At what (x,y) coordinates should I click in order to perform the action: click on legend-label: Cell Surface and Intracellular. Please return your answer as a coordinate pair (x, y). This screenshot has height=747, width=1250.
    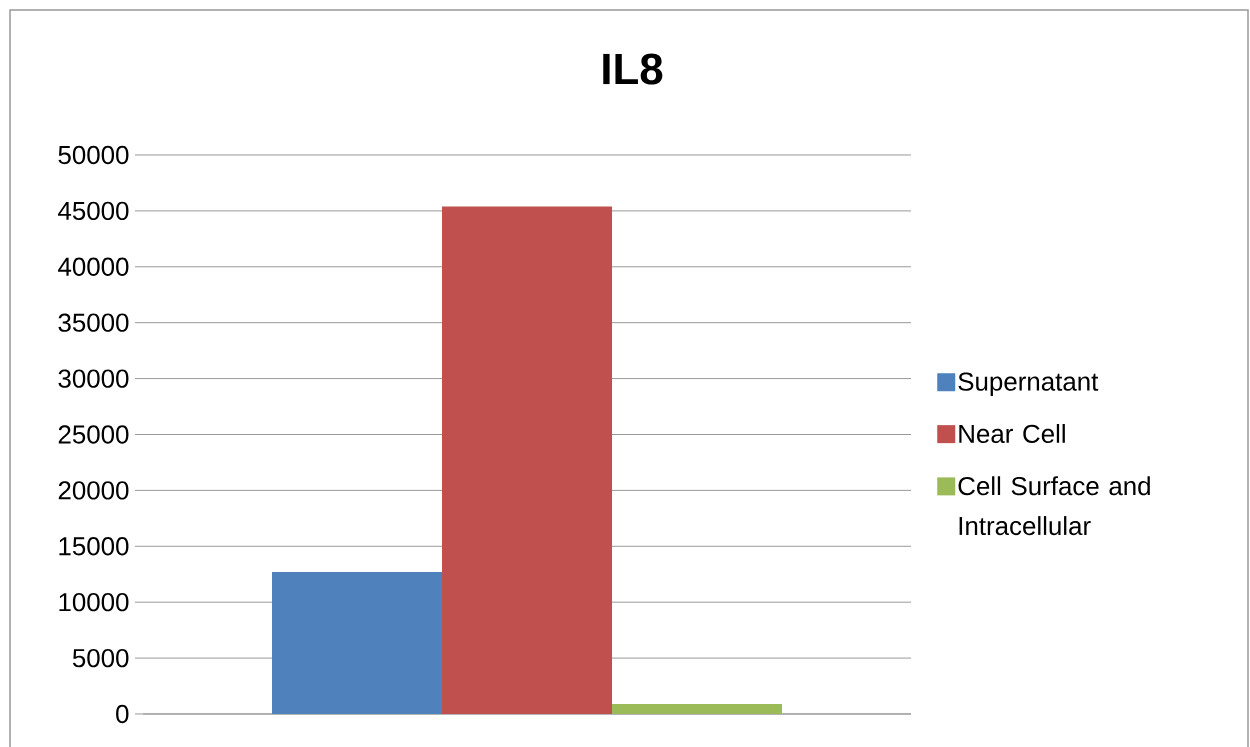
    Looking at the image, I should click on (1054, 506).